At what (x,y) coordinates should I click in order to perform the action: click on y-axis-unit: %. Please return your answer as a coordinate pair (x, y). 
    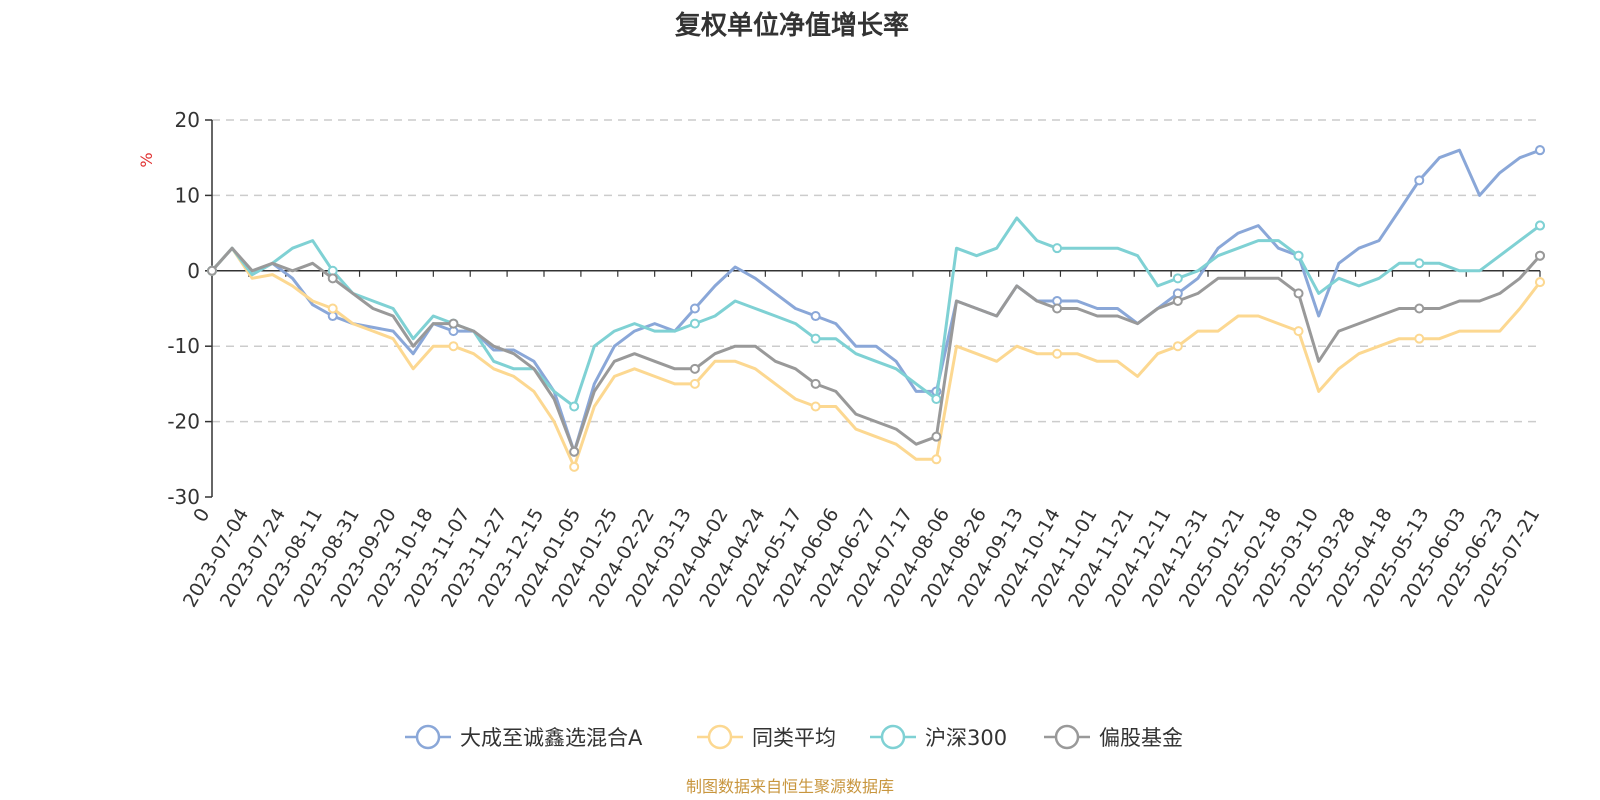
    Looking at the image, I should click on (146, 159).